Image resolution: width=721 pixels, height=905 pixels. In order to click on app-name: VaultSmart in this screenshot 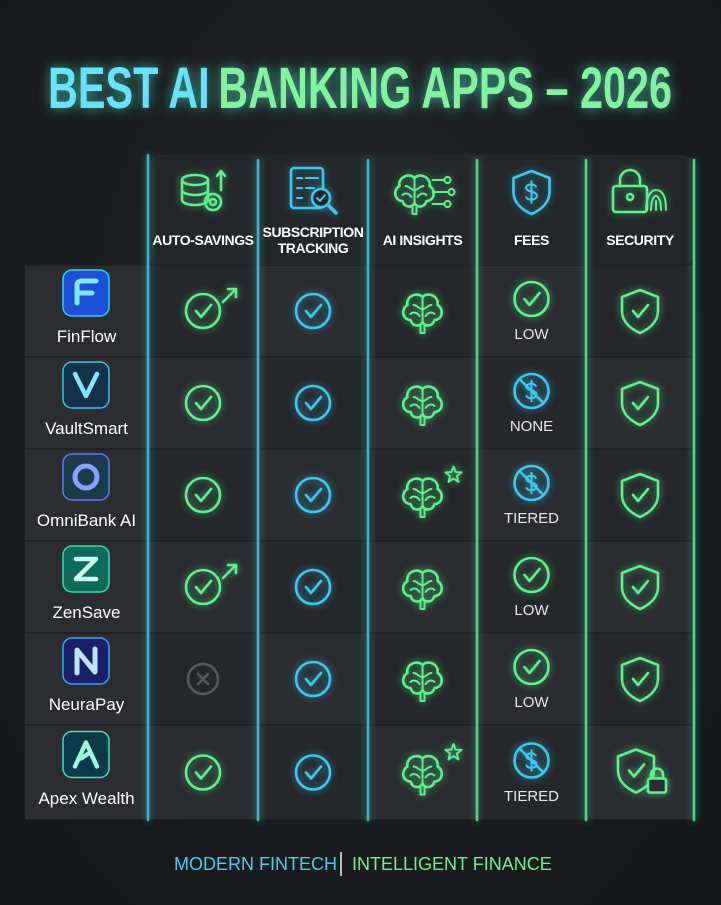, I will do `click(86, 428)`.